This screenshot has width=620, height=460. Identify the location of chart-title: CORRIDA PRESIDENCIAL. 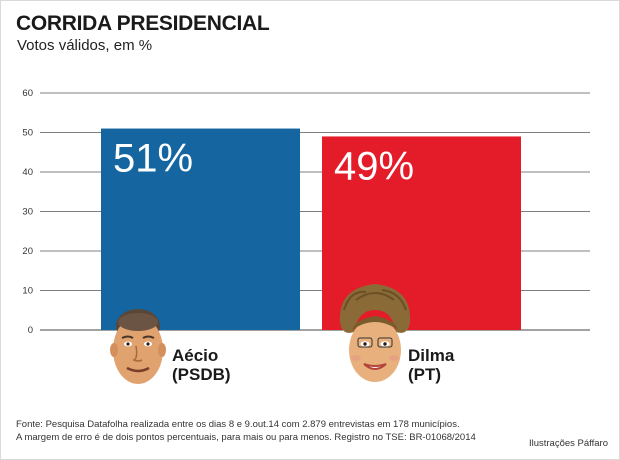
(143, 23).